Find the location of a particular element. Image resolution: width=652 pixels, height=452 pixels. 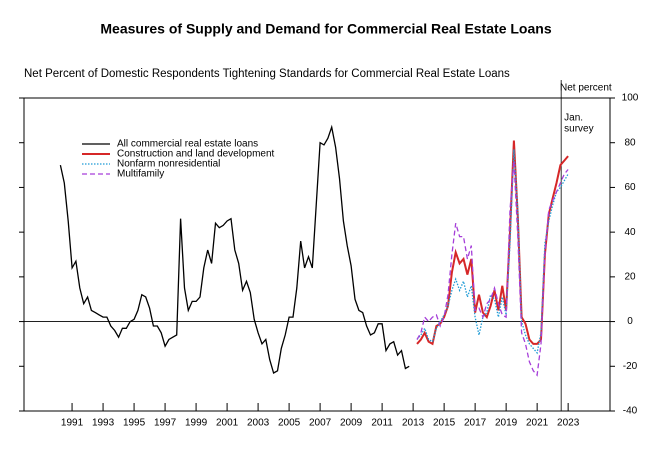

x-tick-label: 1999 is located at coordinates (196, 423).